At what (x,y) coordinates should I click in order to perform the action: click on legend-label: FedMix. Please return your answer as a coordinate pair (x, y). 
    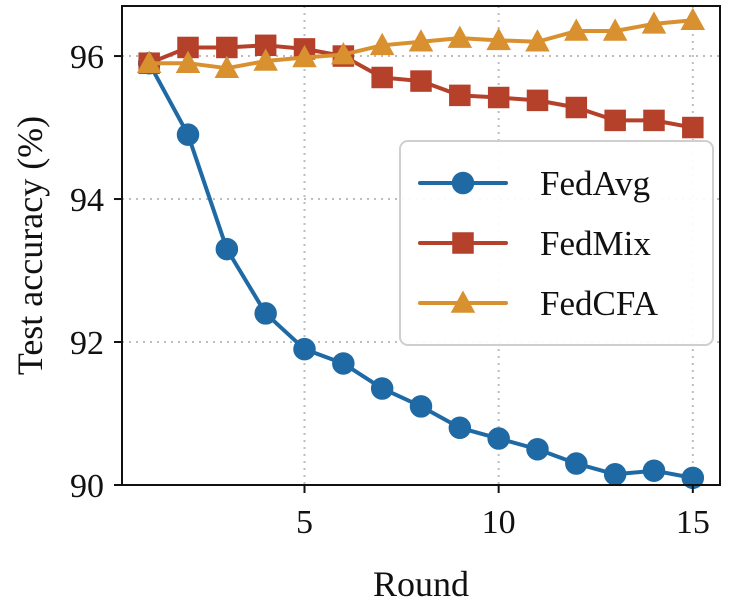
    Looking at the image, I should click on (595, 243).